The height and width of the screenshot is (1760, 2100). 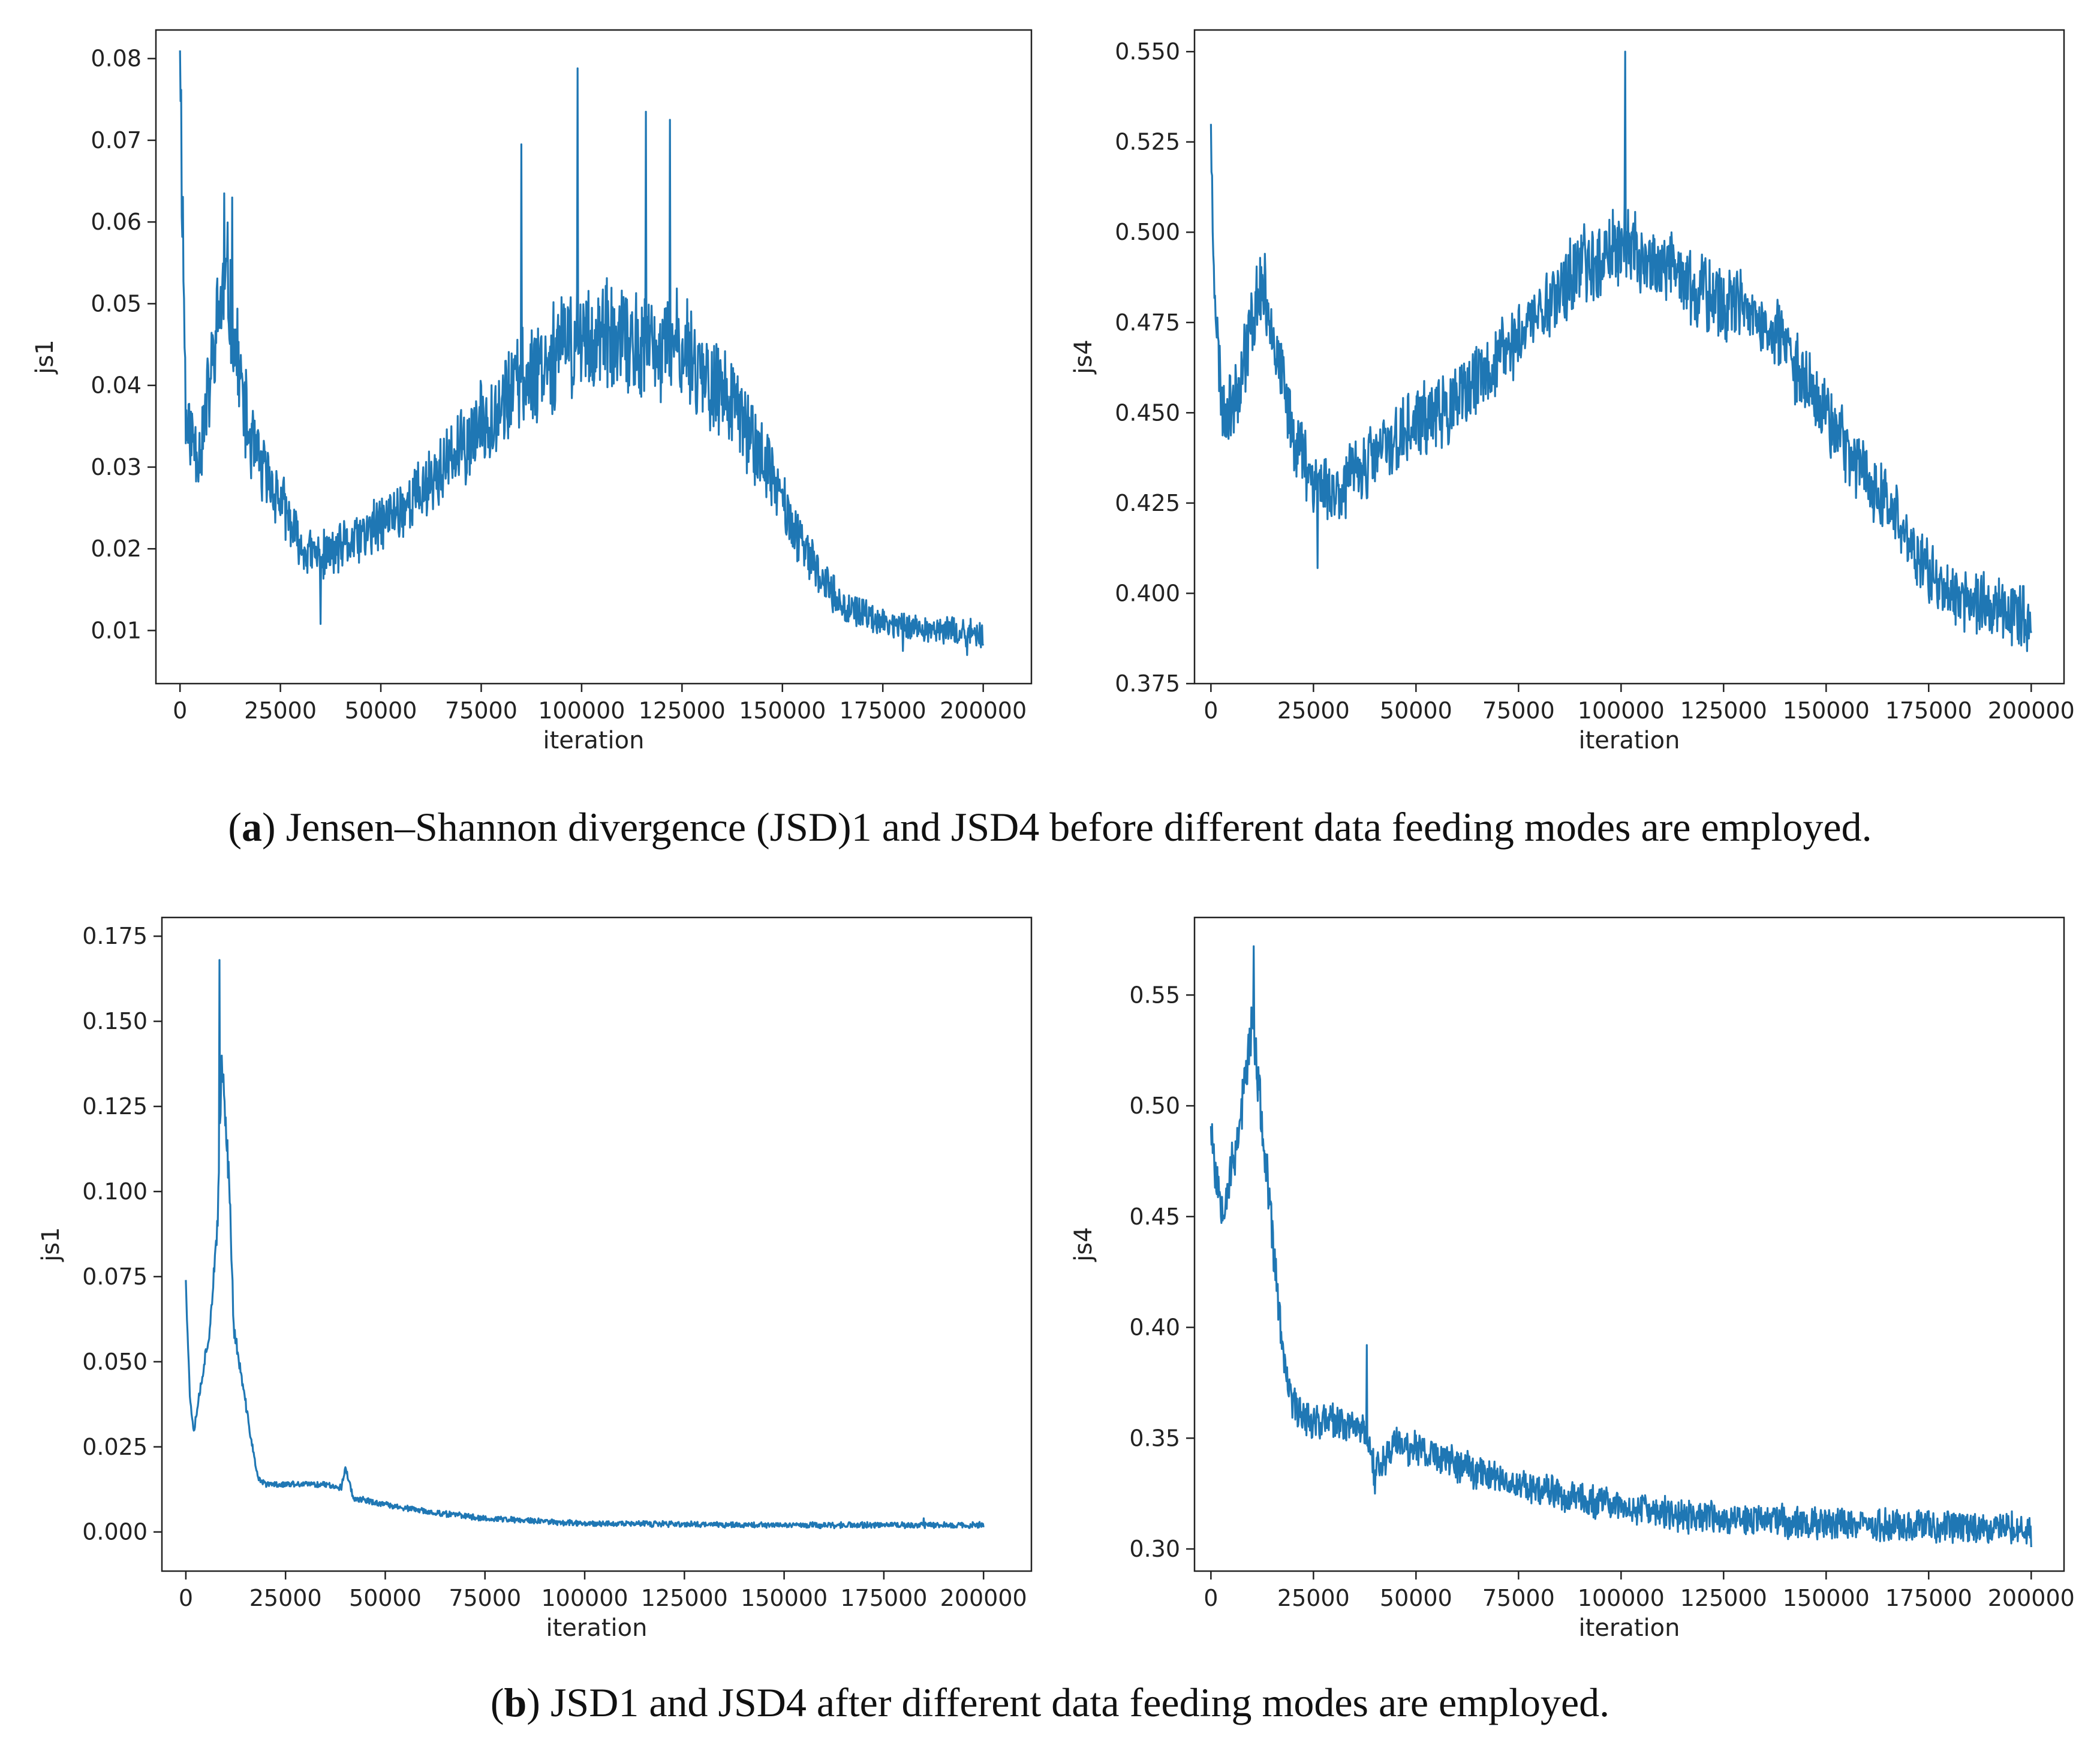 I want to click on a-js4-ytick-label: 0.525, so click(x=1147, y=142).